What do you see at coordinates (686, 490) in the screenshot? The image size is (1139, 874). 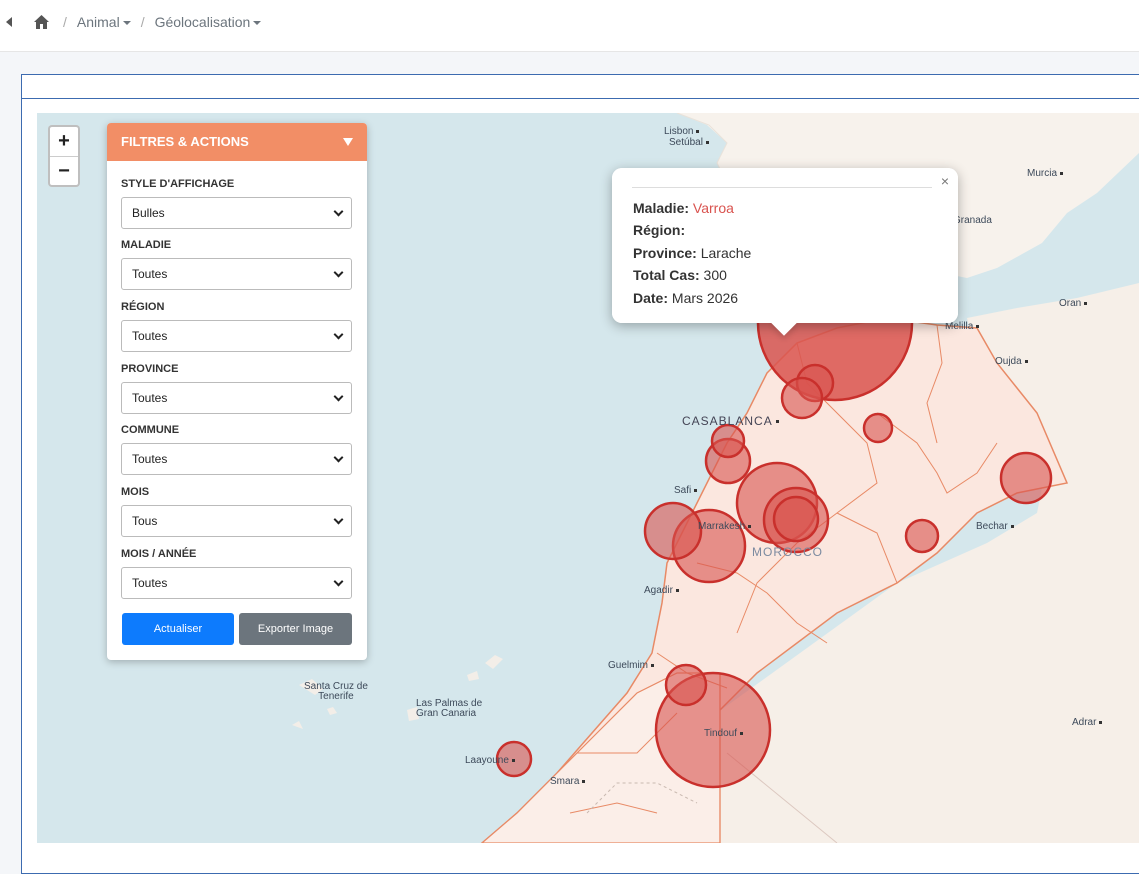 I see `label-safi: Safi` at bounding box center [686, 490].